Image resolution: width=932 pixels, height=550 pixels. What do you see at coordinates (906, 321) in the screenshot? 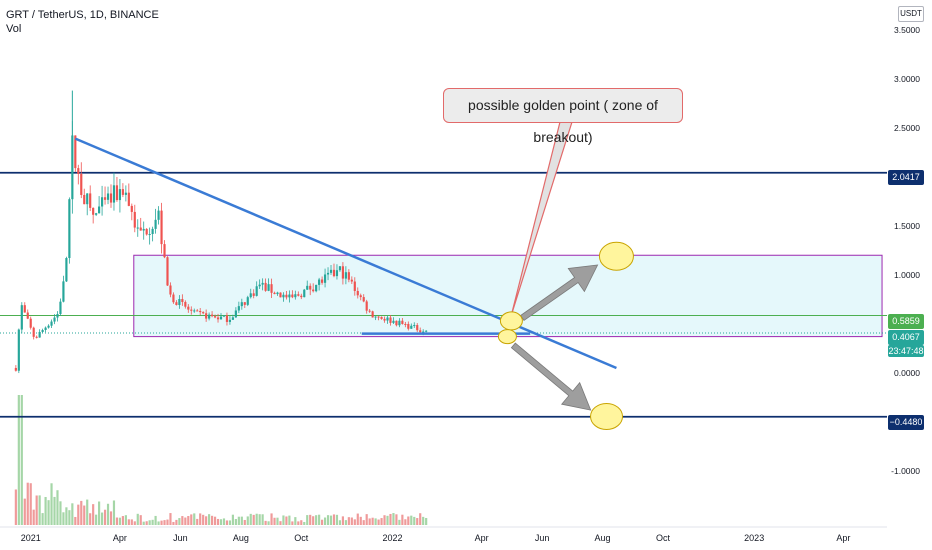
I see `price-label-0-5859: 0.5859` at bounding box center [906, 321].